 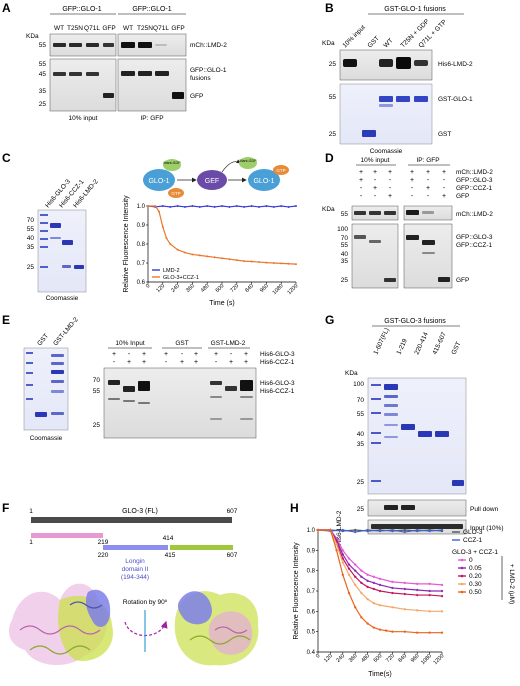 I want to click on d-label-gfp-ccz1: GFP::CCZ-1, so click(x=474, y=245).